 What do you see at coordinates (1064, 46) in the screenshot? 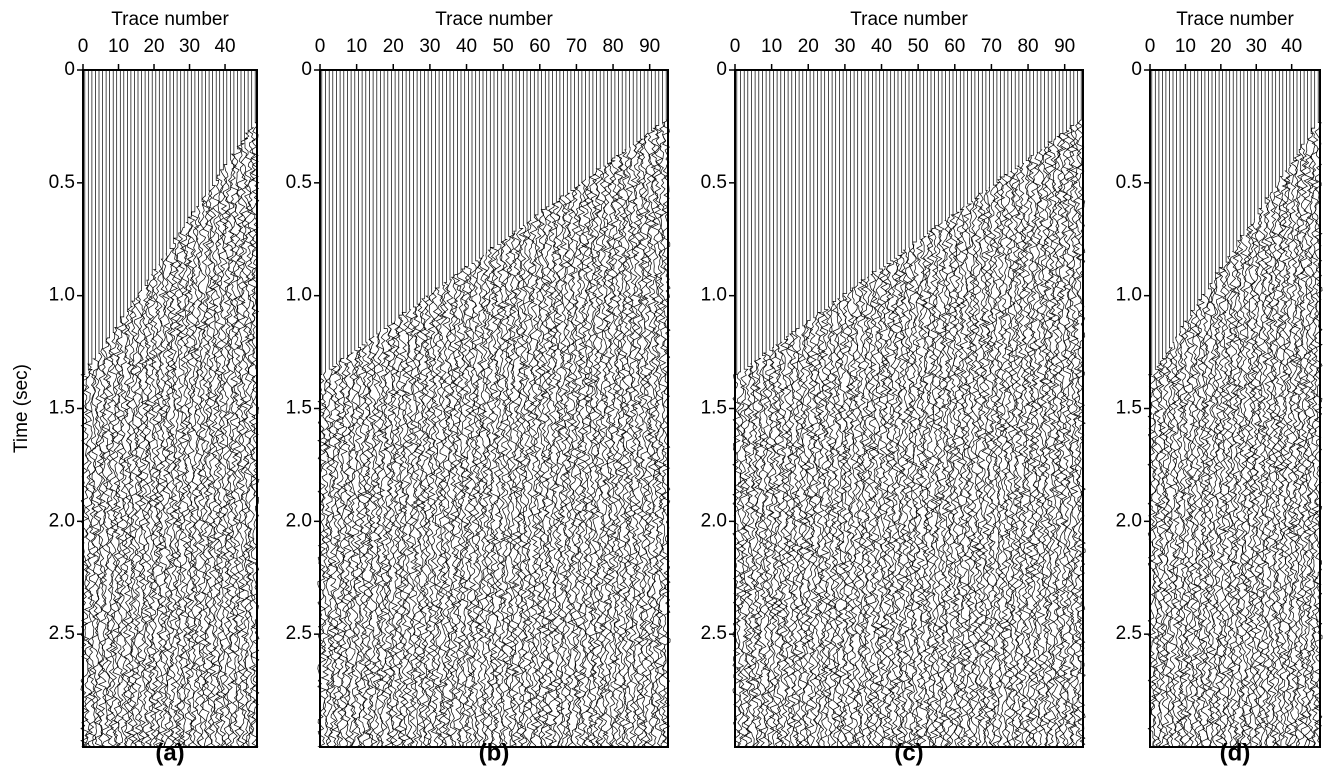
I see `x-tick-label: 90` at bounding box center [1064, 46].